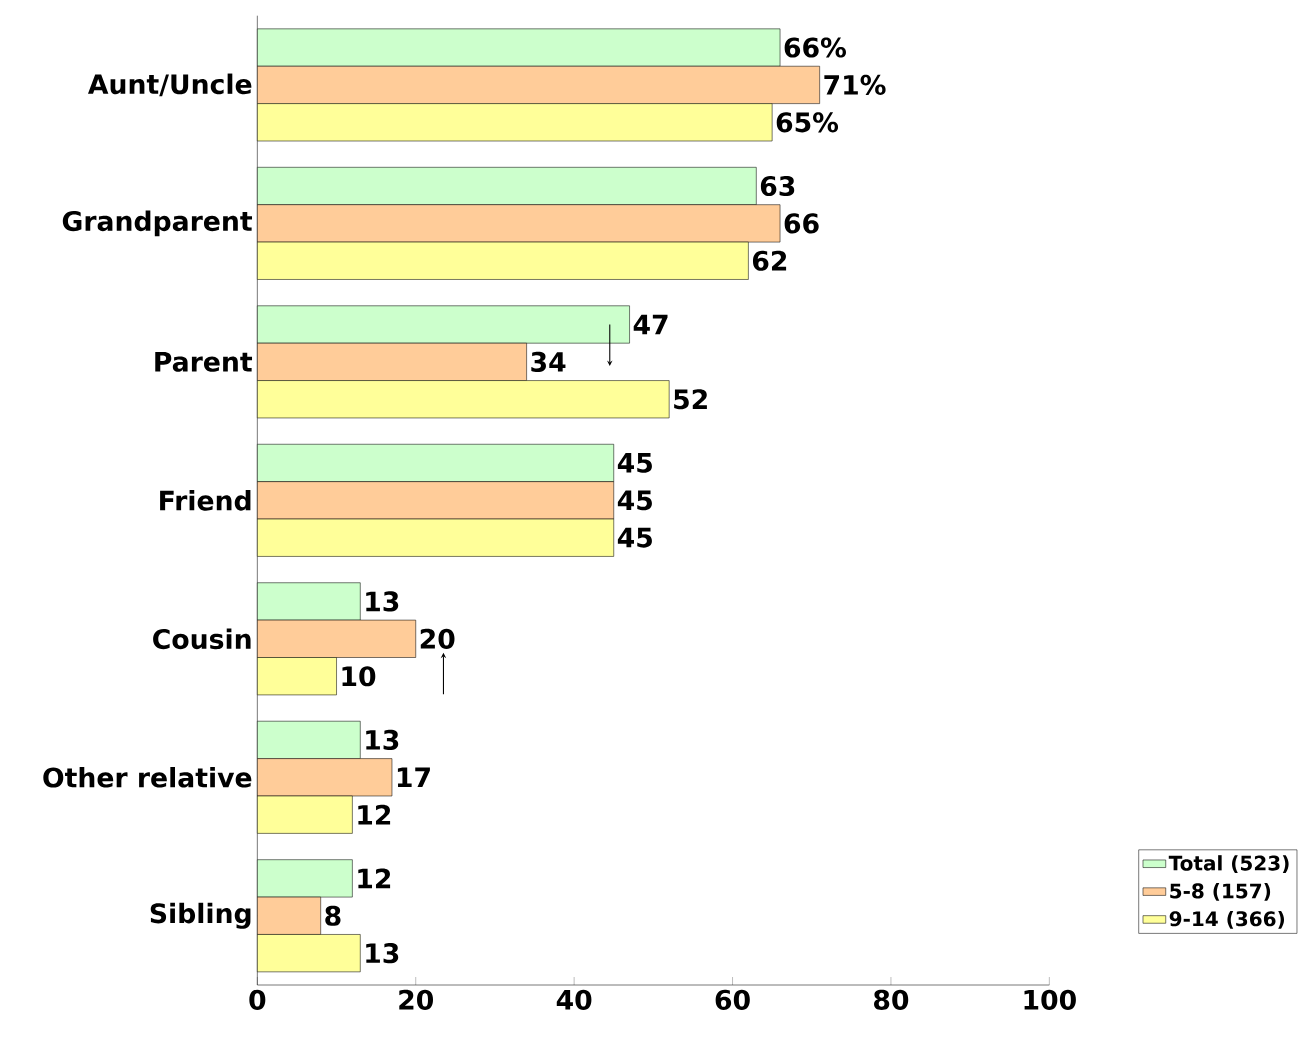 The height and width of the screenshot is (1042, 1302). I want to click on y-tick-label: Parent, so click(204, 361).